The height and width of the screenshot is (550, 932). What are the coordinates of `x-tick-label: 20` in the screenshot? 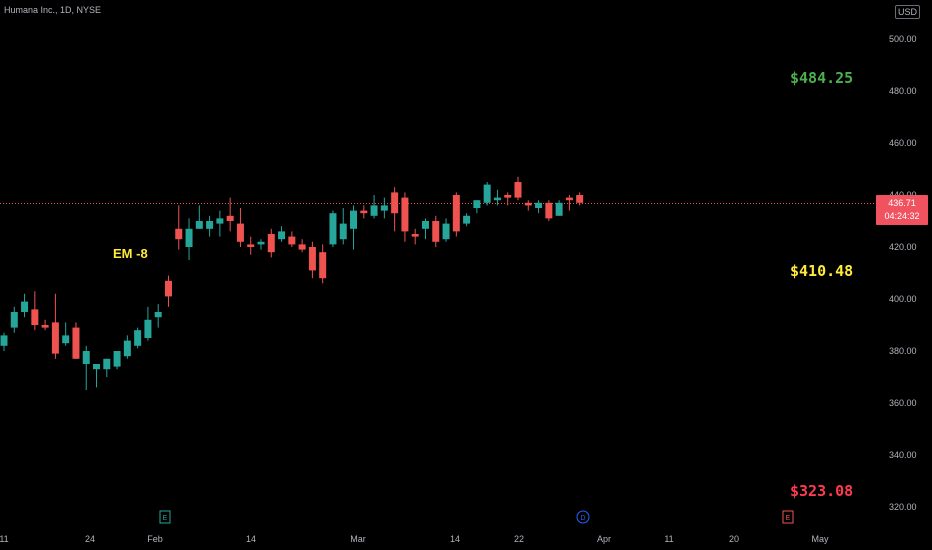 It's located at (734, 539).